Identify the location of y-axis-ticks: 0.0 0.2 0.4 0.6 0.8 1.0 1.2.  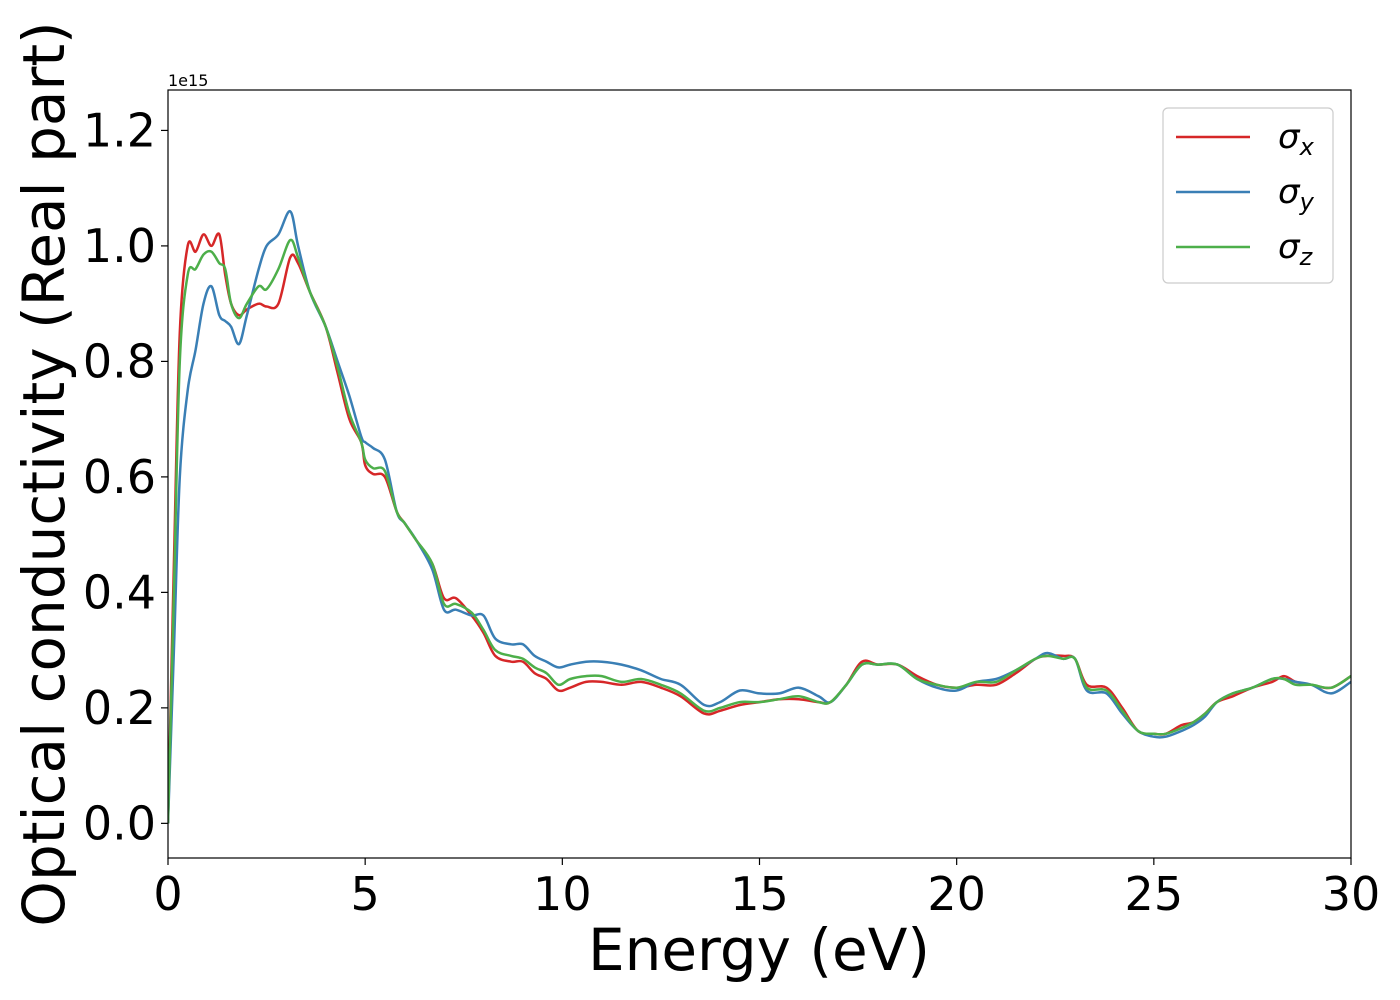
(125, 476).